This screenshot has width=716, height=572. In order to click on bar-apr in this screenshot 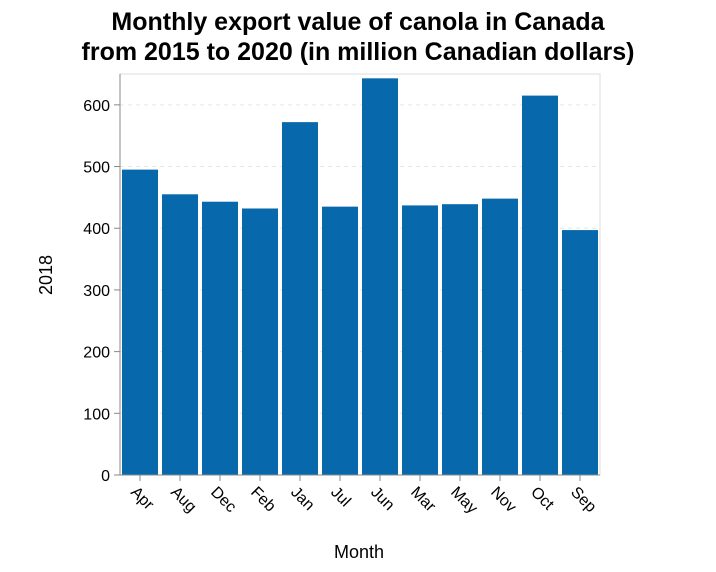, I will do `click(140, 322)`.